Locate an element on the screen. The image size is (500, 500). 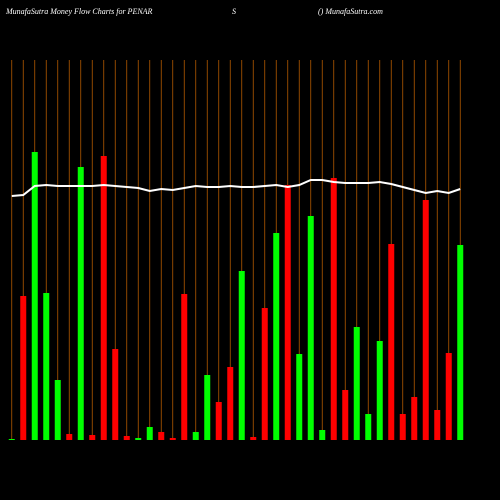
chart-source: () MunafaSutra.com is located at coordinates (350, 11).